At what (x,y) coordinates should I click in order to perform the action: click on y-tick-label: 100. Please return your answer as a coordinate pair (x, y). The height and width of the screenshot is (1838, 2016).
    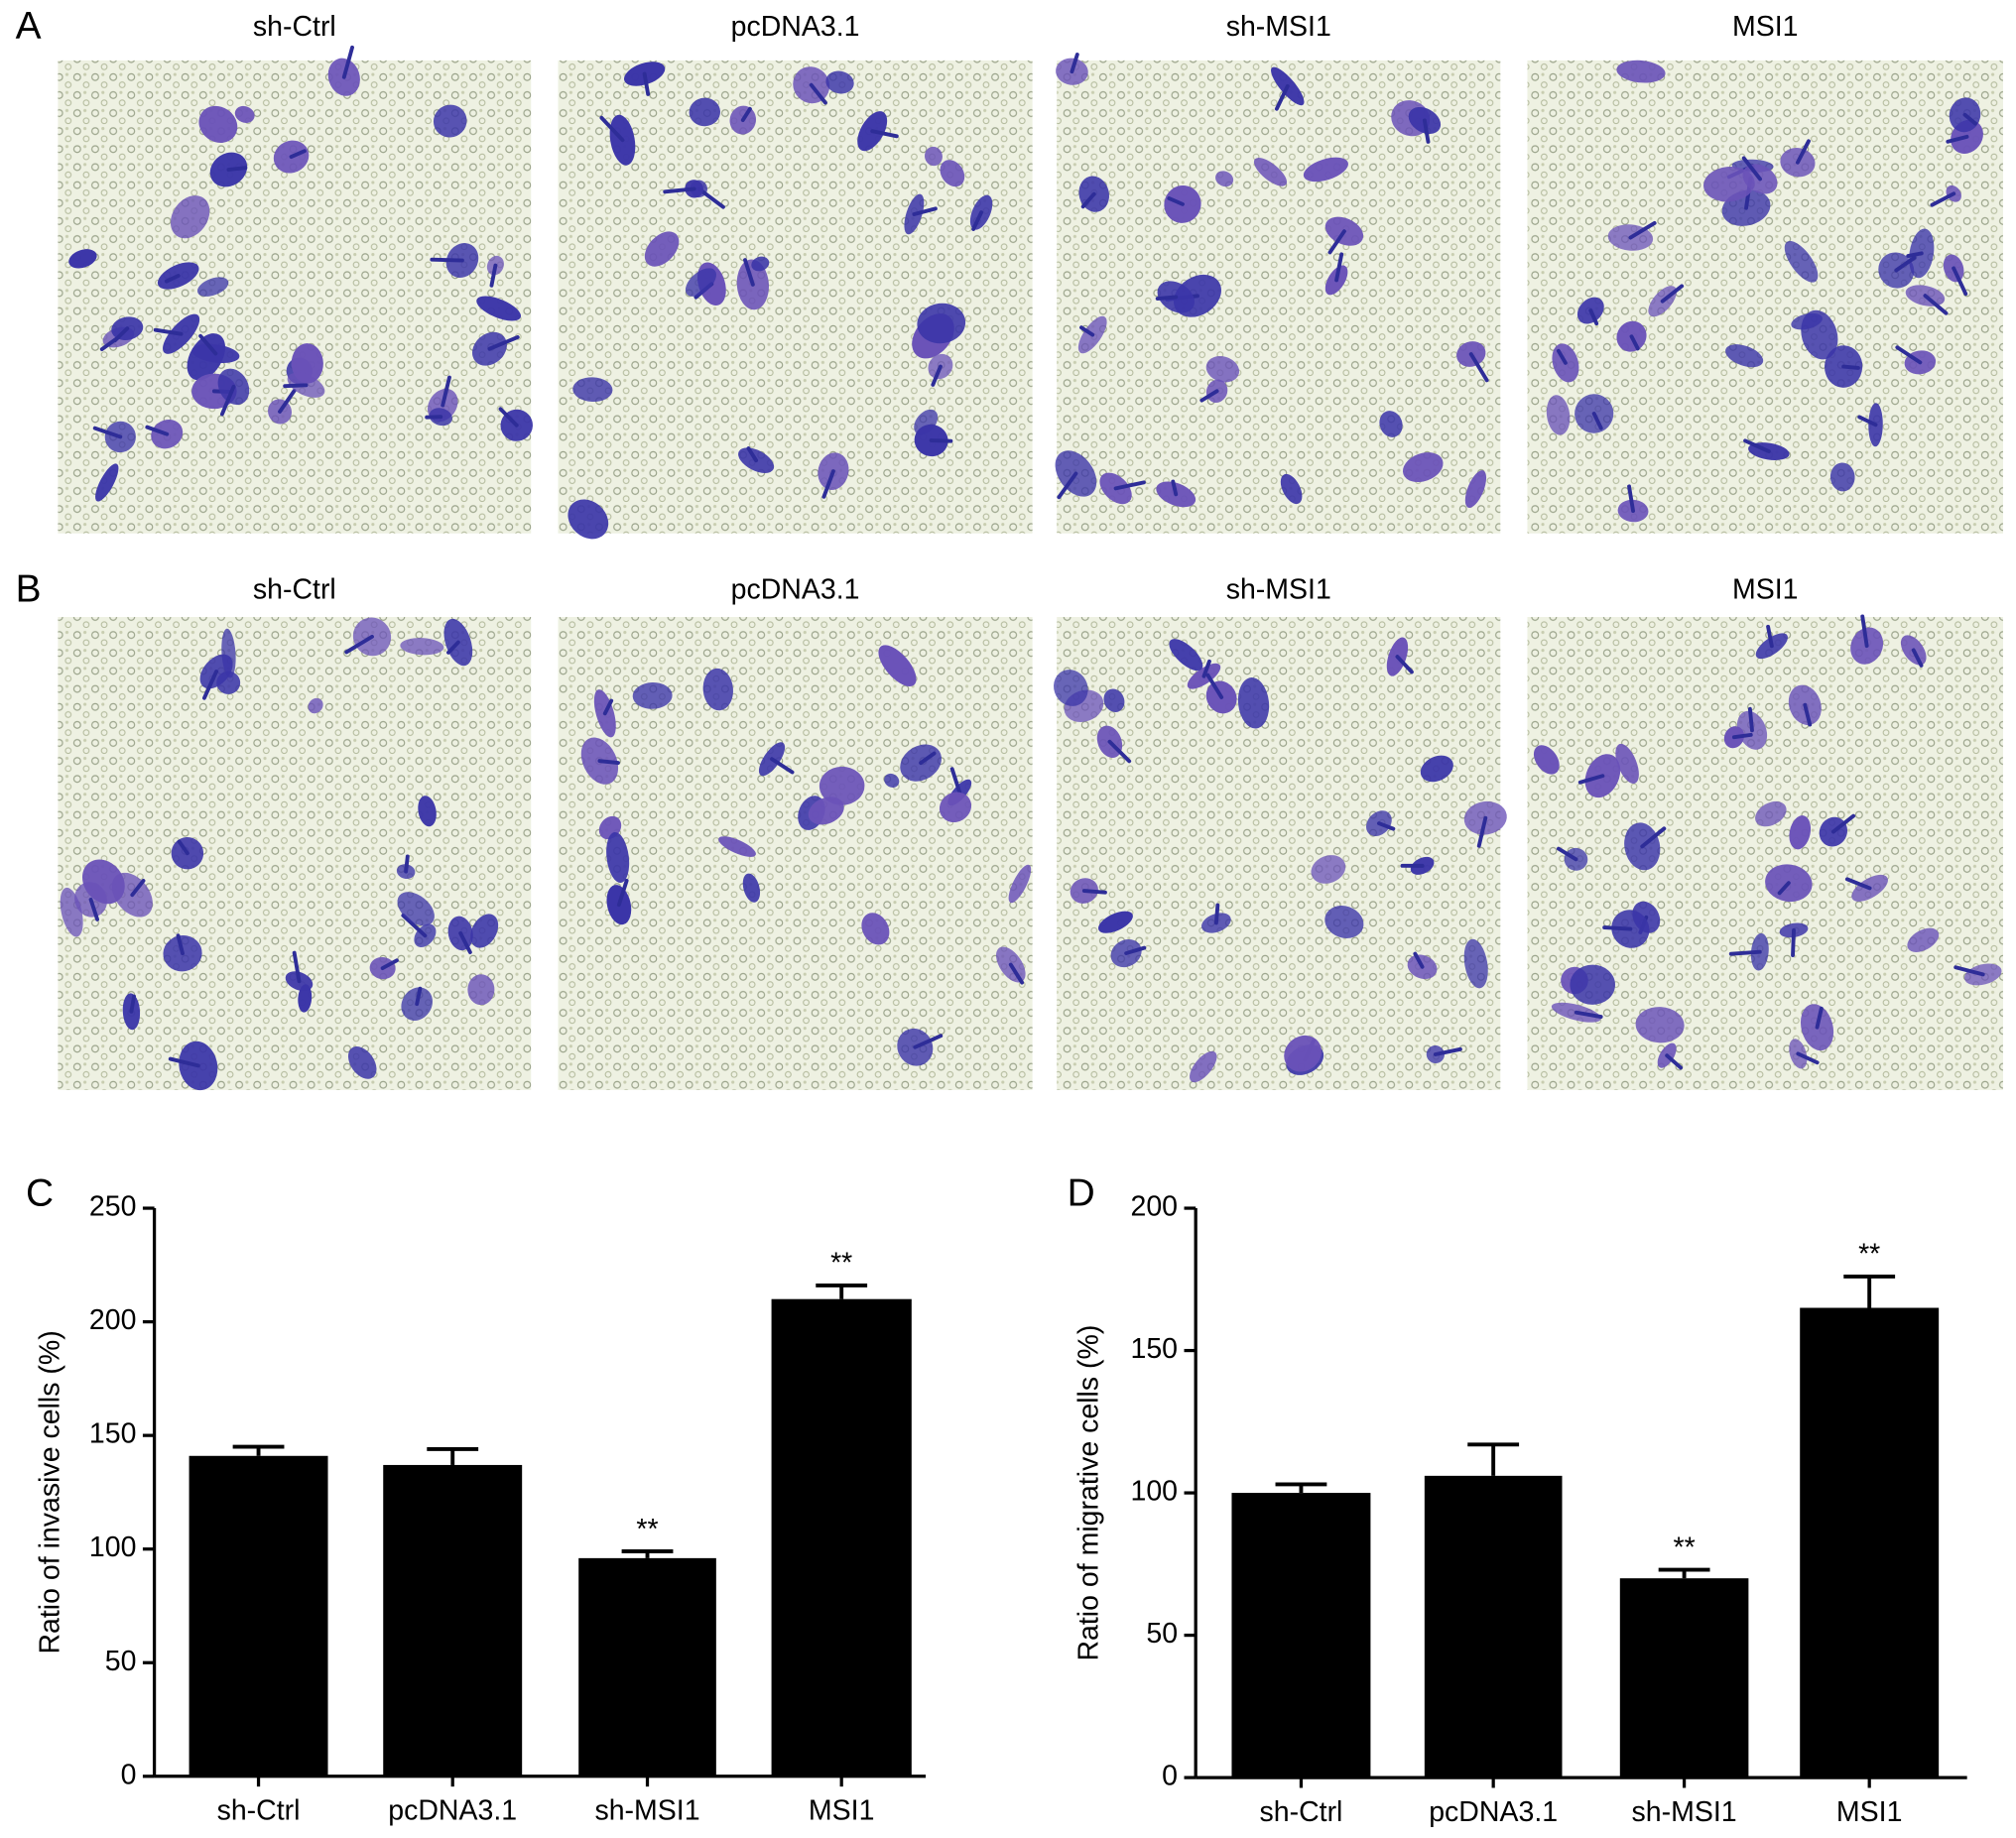
    Looking at the image, I should click on (1154, 1492).